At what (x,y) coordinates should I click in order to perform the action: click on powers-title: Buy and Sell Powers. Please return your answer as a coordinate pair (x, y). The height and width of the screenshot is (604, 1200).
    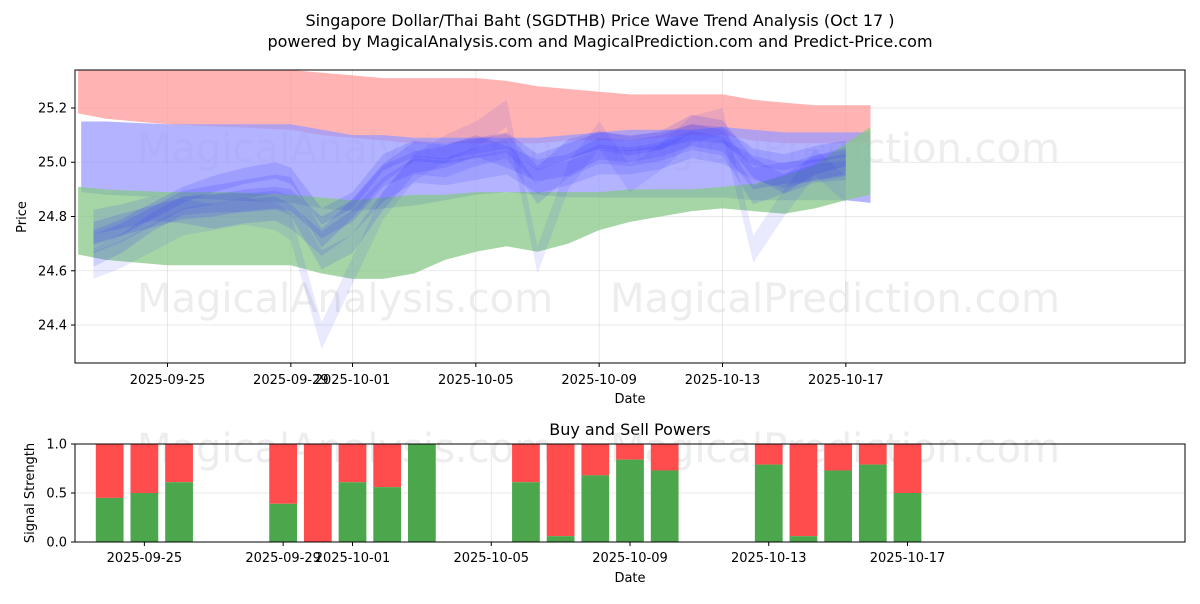
    Looking at the image, I should click on (630, 429).